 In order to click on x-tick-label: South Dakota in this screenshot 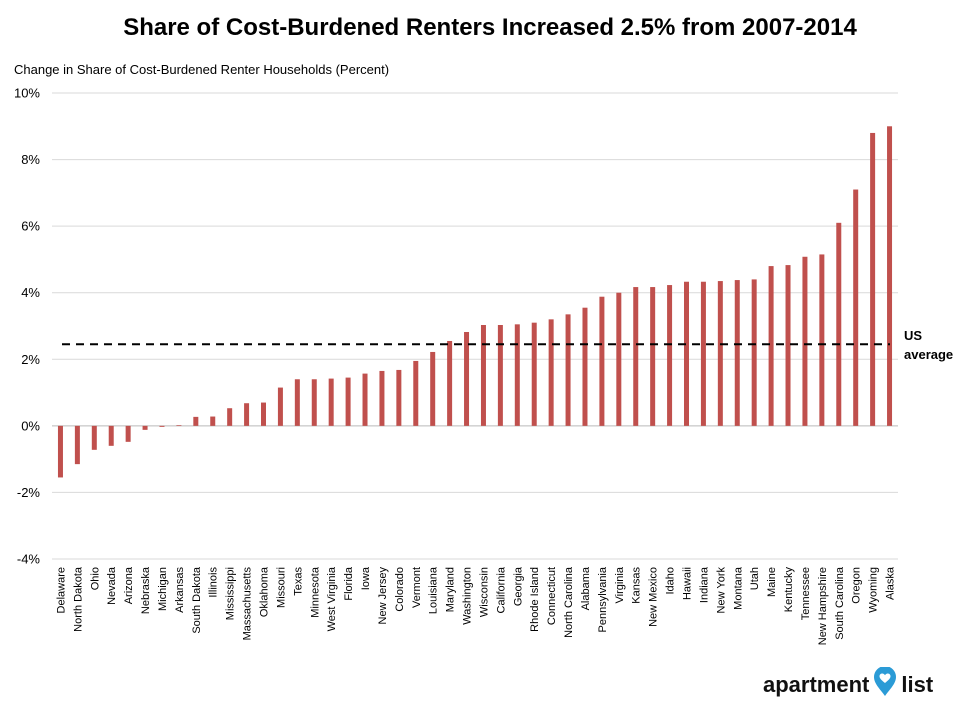, I will do `click(197, 600)`.